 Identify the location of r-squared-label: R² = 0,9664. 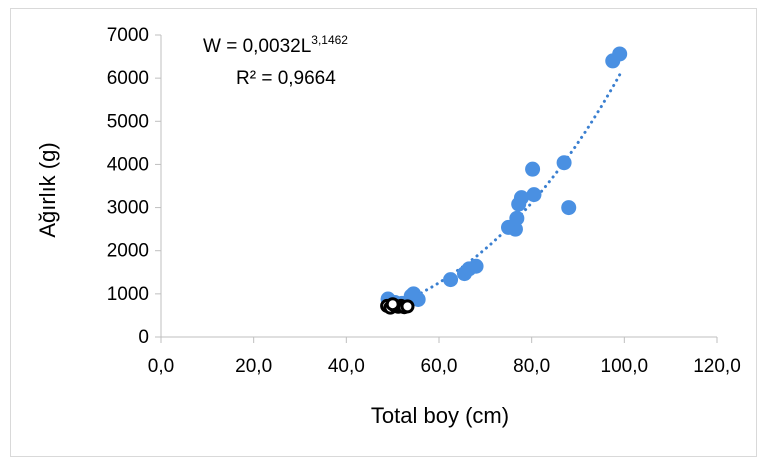
(286, 78).